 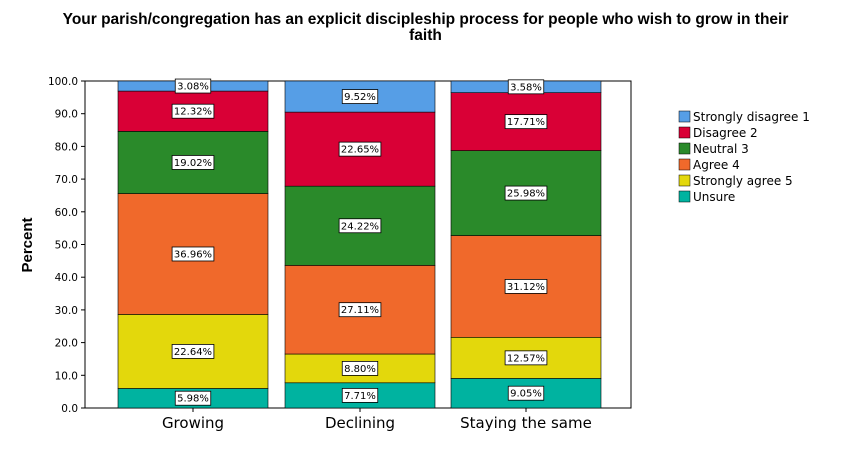 I want to click on x-tick-label: Growing, so click(x=193, y=423).